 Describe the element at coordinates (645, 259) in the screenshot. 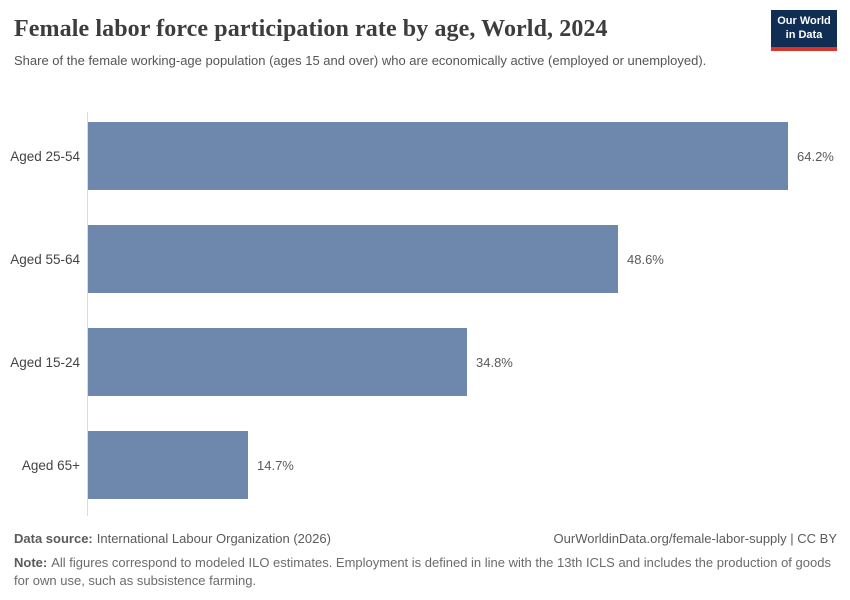

I see `value-label: 48.6%` at that location.